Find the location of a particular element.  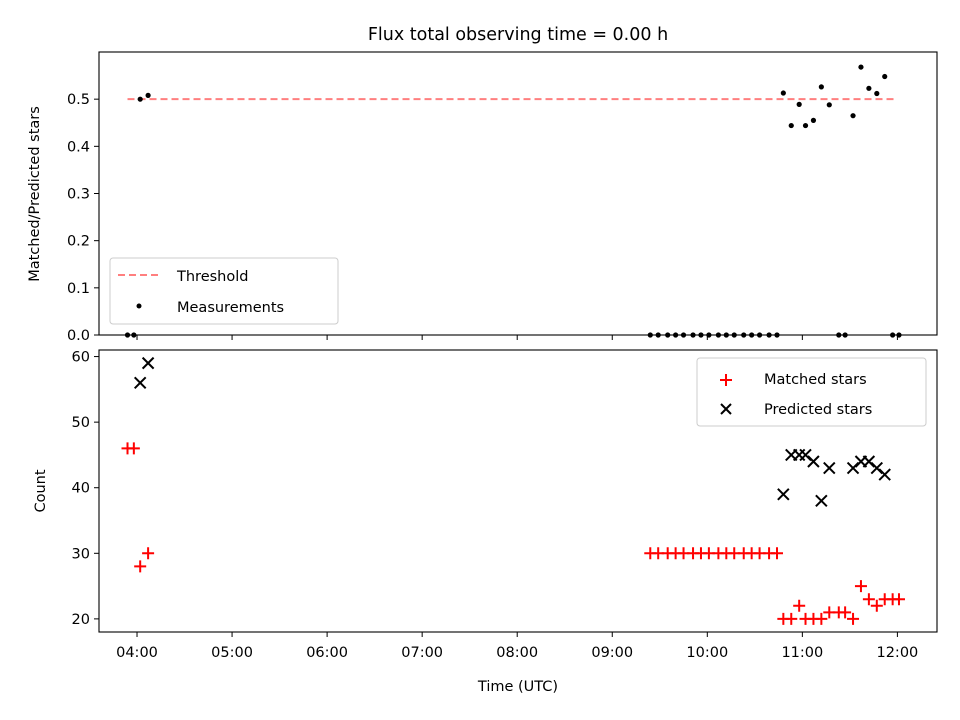

bottom-y-tick-label: 40 is located at coordinates (81, 489).